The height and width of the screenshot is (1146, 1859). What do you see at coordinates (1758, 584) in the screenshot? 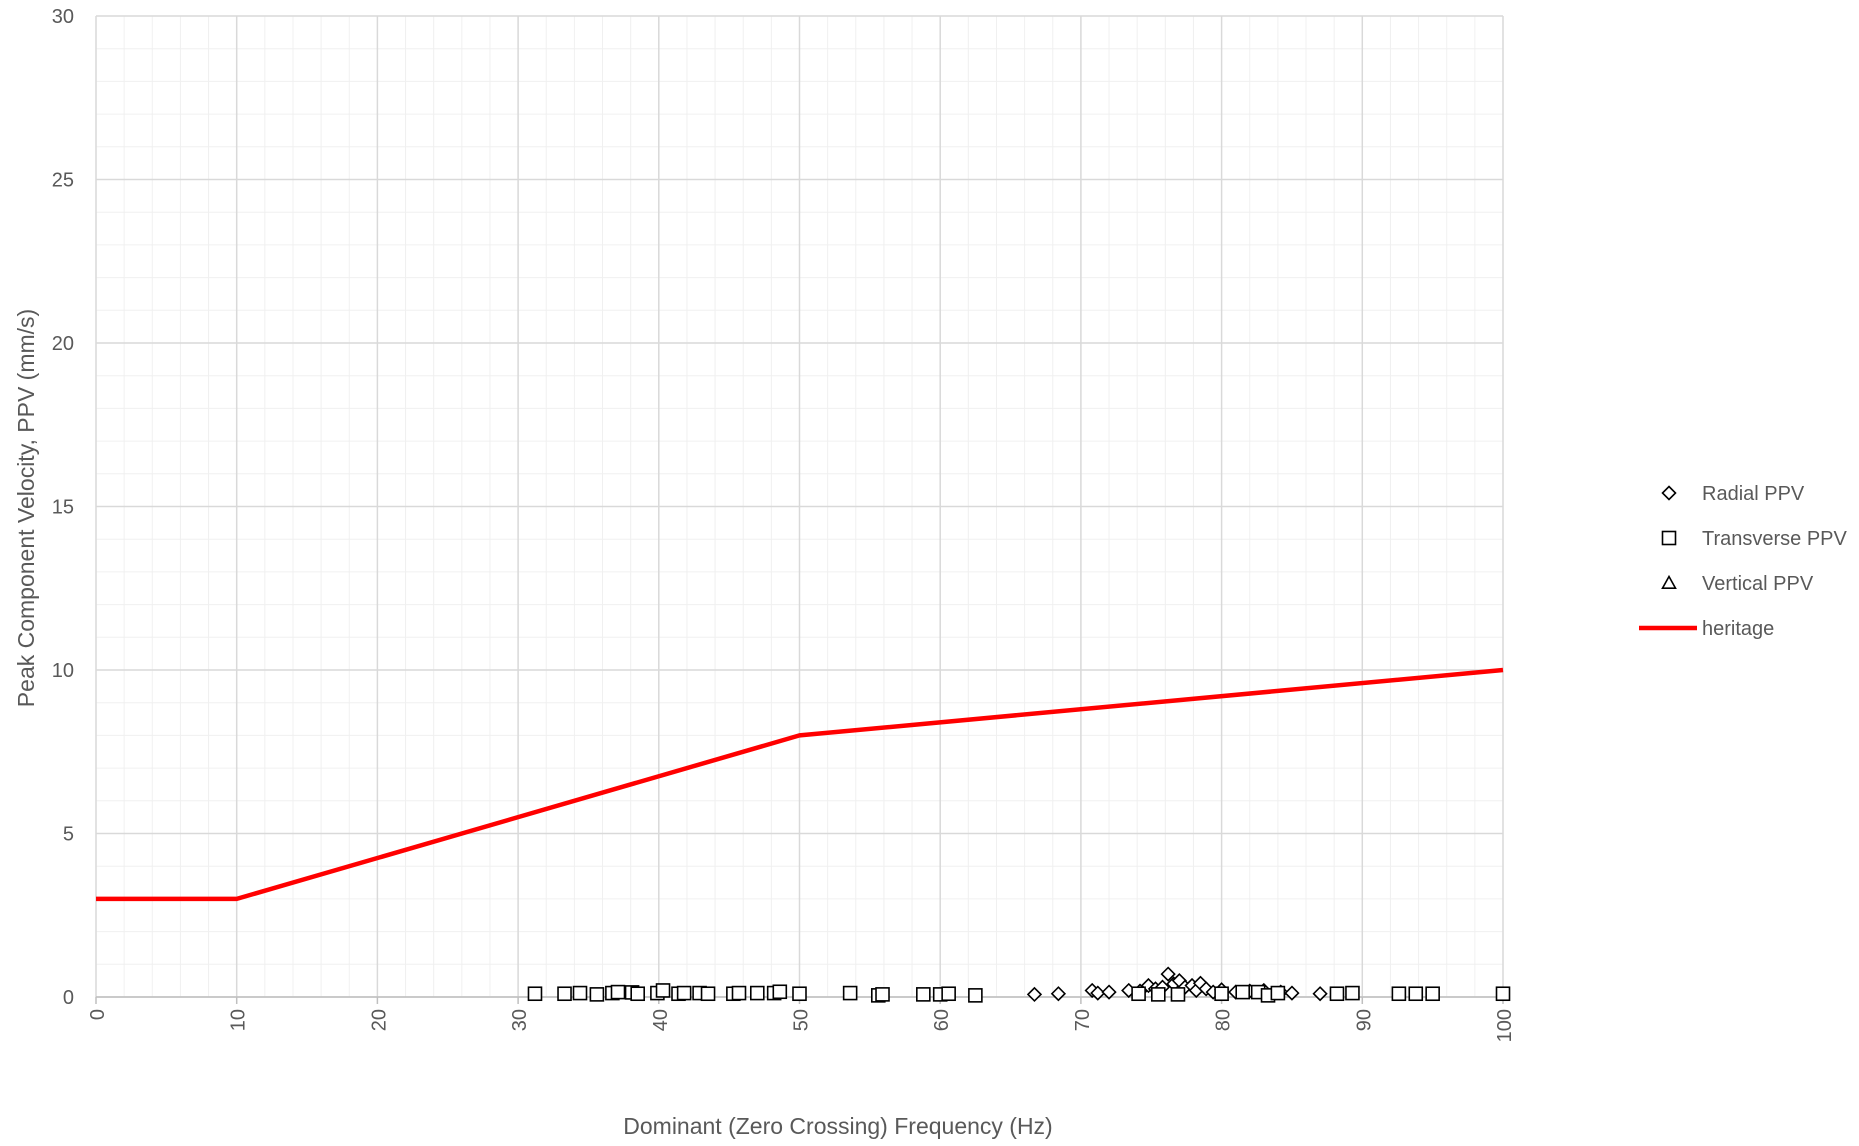
I see `legend-label: Vertical PPV` at bounding box center [1758, 584].